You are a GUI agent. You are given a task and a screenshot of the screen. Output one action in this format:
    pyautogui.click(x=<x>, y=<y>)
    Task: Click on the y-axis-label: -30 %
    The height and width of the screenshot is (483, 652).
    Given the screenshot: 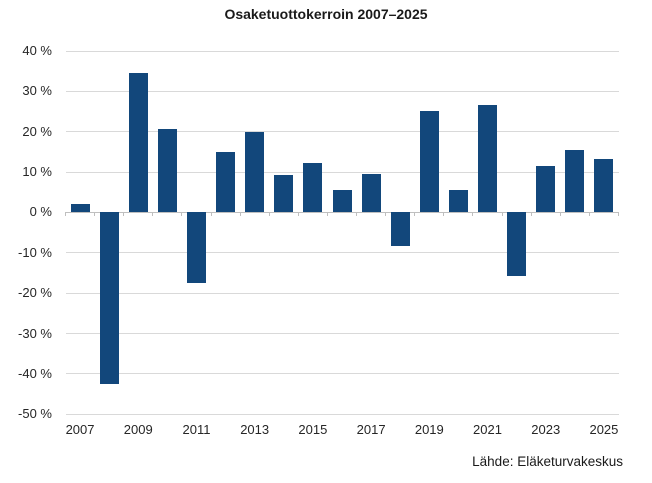 What is the action you would take?
    pyautogui.click(x=35, y=333)
    